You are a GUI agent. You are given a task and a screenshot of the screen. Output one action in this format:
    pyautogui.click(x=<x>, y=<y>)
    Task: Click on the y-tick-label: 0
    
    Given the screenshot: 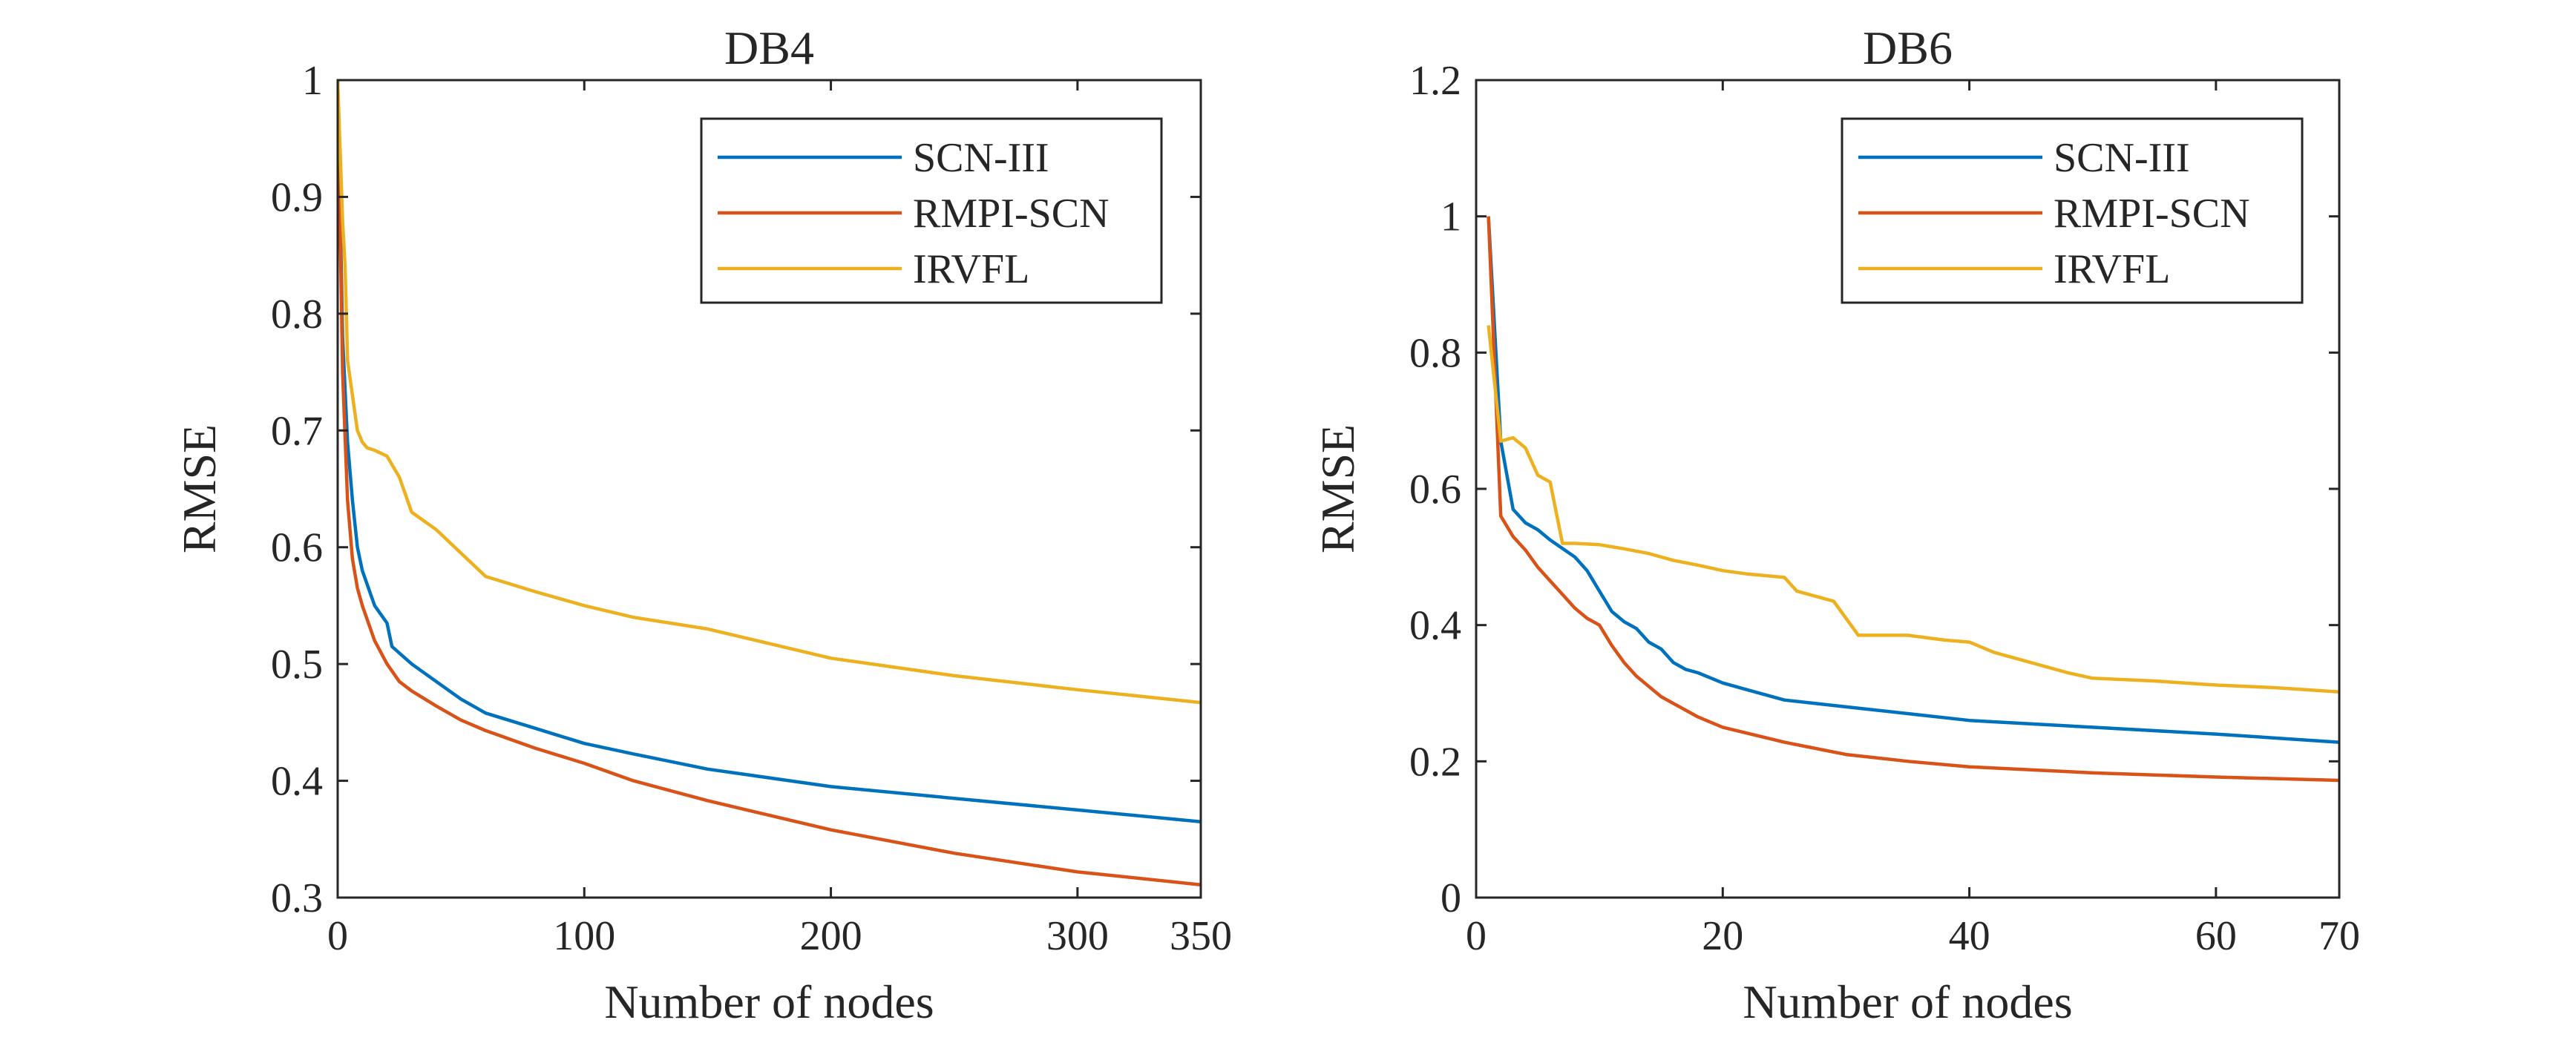 What is the action you would take?
    pyautogui.click(x=1451, y=898)
    